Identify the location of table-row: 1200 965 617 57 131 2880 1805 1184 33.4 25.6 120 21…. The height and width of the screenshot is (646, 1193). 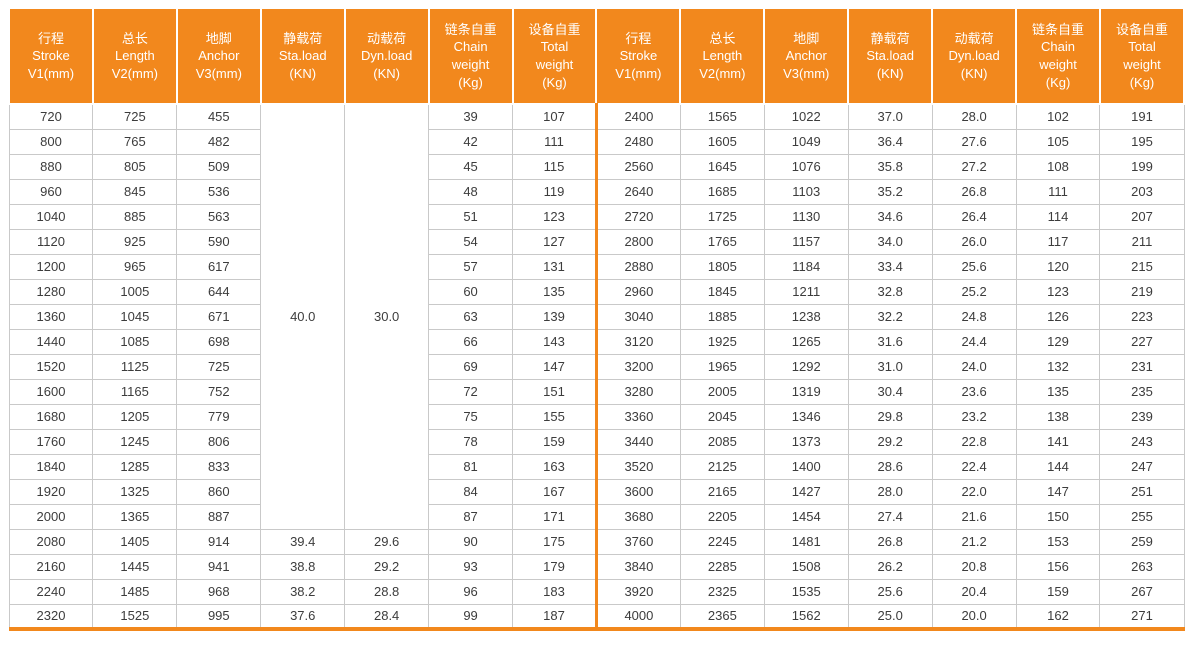
(596, 266).